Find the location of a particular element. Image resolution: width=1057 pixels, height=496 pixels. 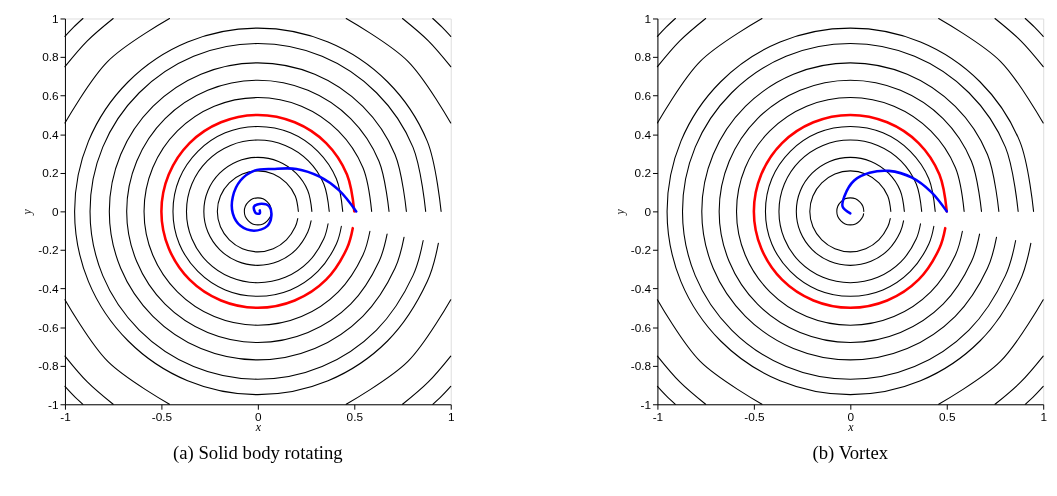

text: (b) Vortex is located at coordinates (850, 453).